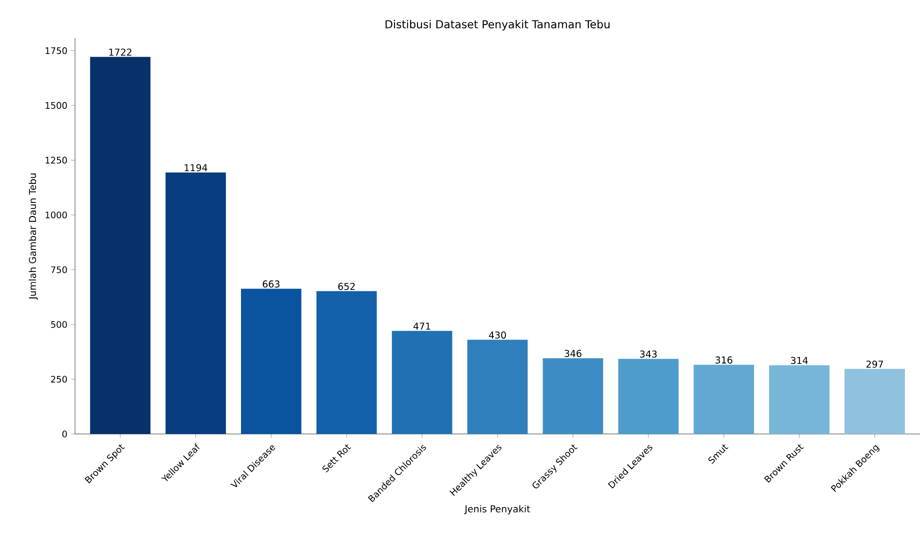 Image resolution: width=923 pixels, height=551 pixels. Describe the element at coordinates (422, 326) in the screenshot. I see `data-label: 471` at that location.